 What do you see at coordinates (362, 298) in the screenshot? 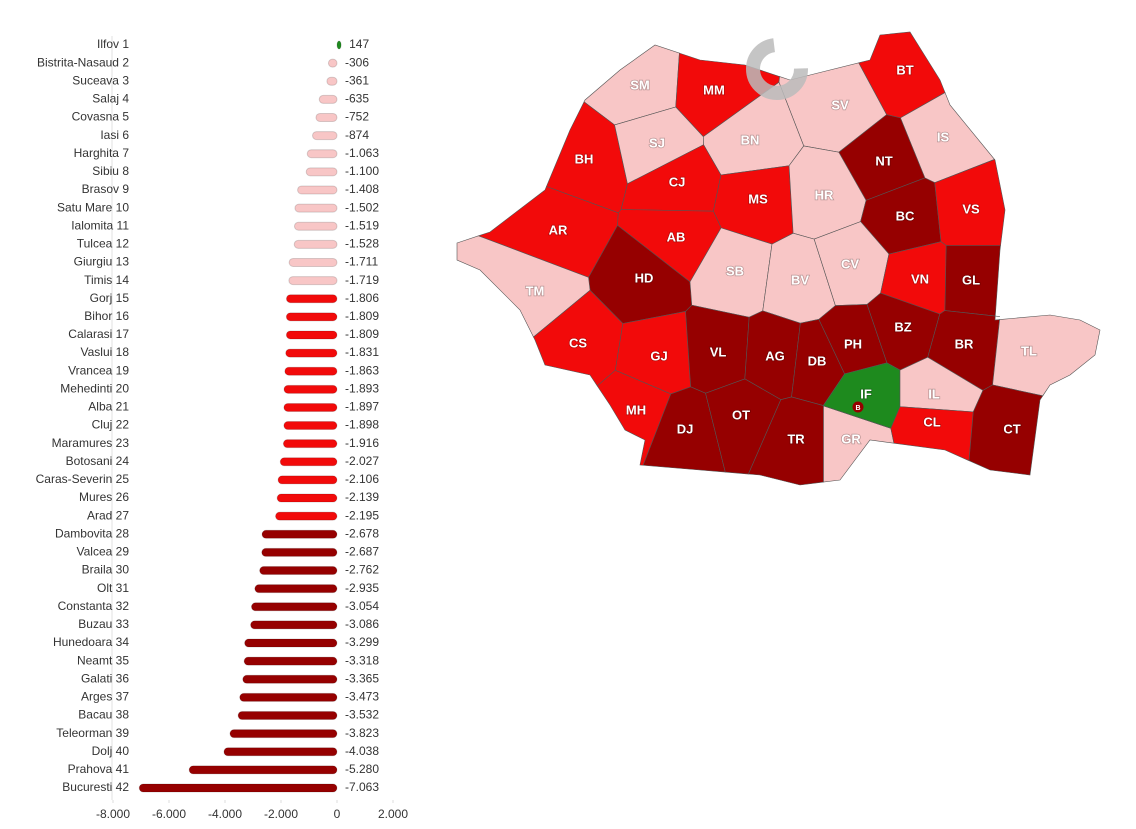
I see `value-label: -1.806` at bounding box center [362, 298].